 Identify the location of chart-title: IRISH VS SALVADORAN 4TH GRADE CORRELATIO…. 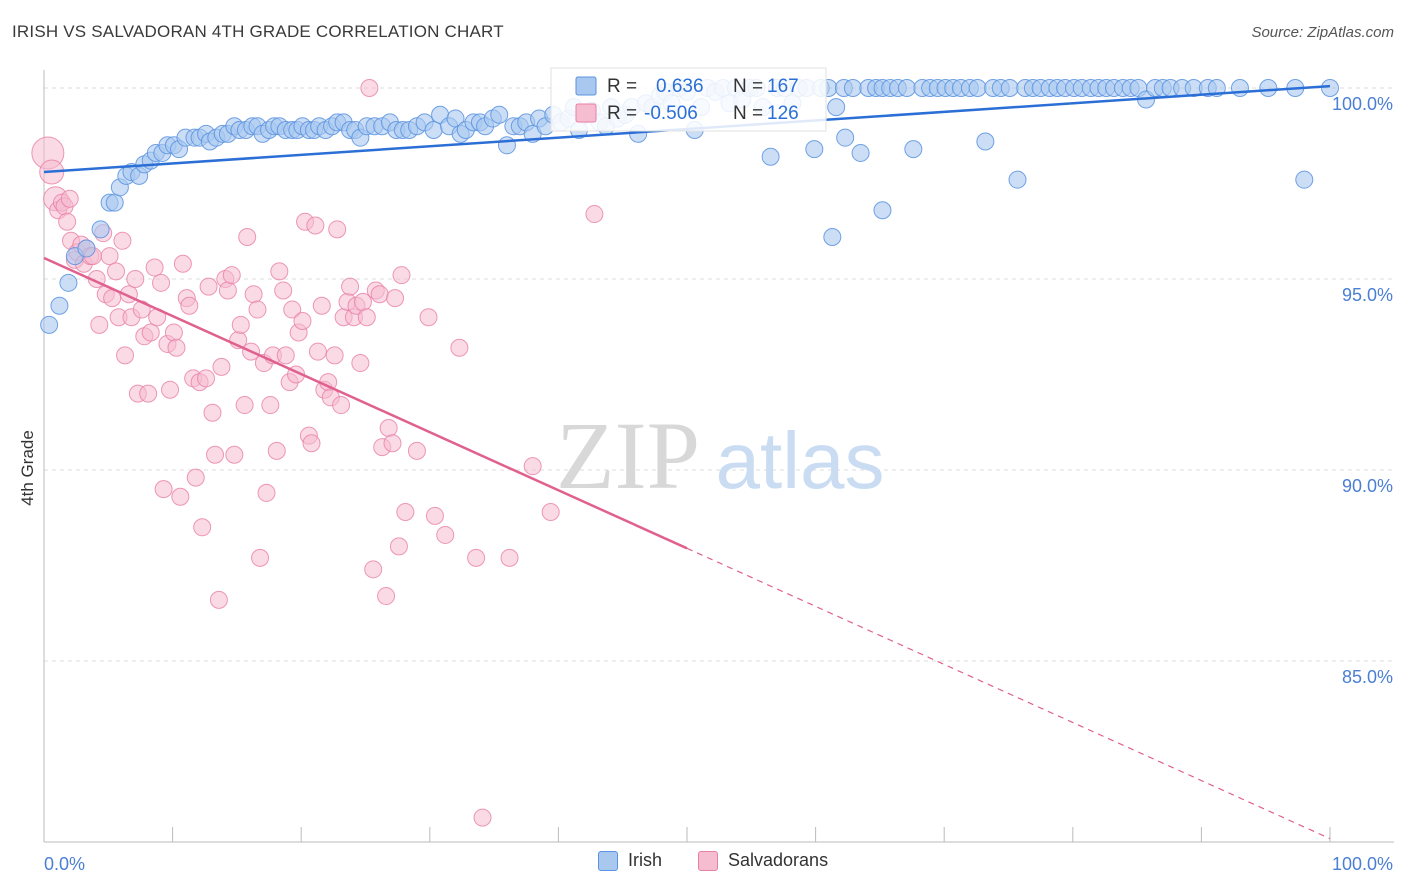
(258, 31).